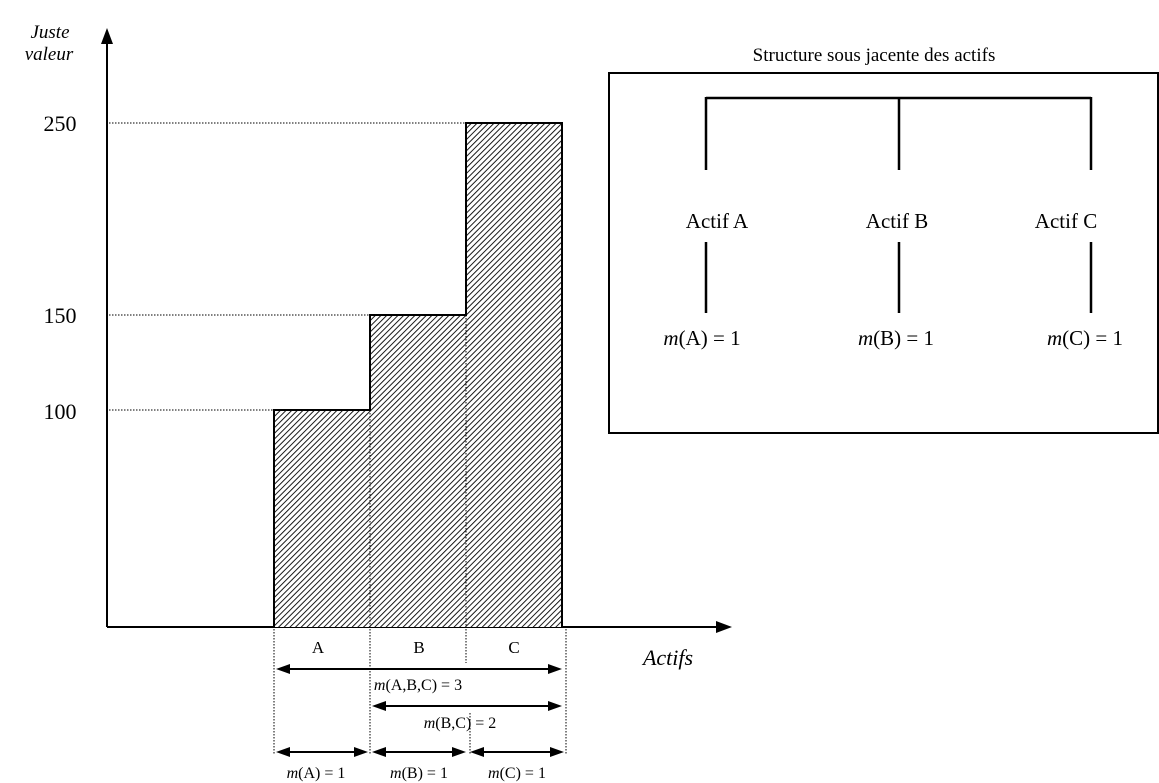 The width and height of the screenshot is (1159, 783). I want to click on measure-label-b: m(B) = 1, so click(419, 773).